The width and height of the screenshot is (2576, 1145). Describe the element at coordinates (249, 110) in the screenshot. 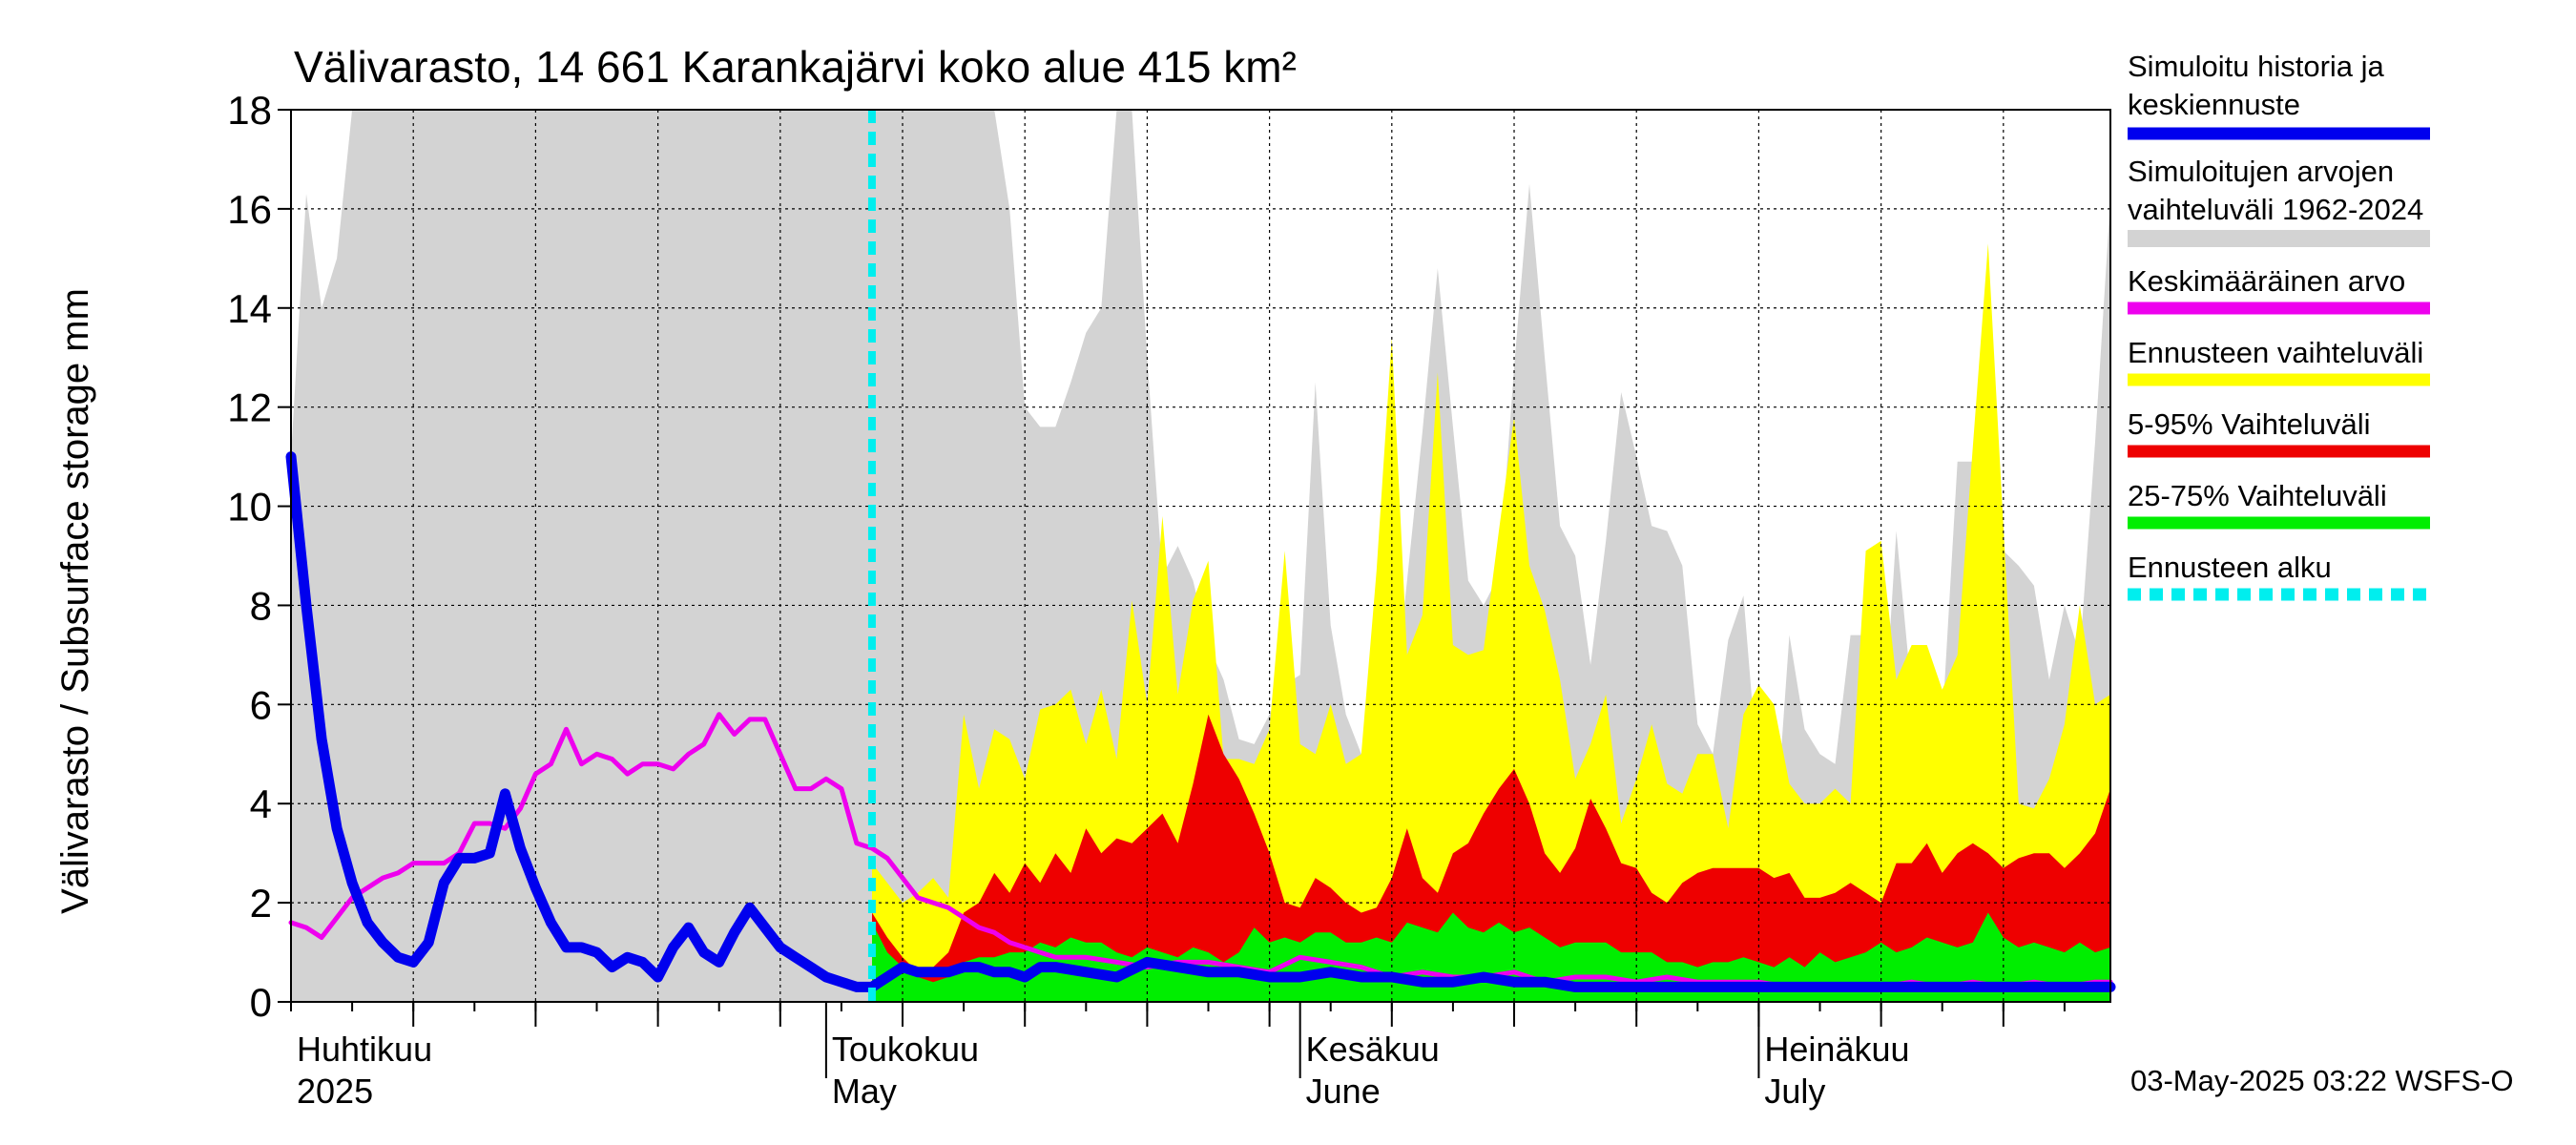

I see `y-tick-label: 18` at that location.